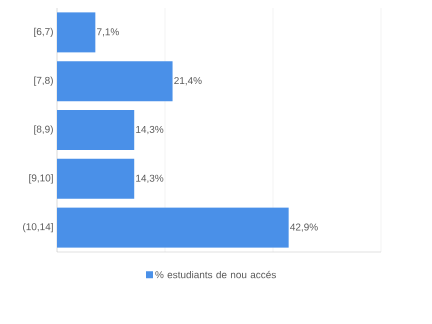  I want to click on data-label: 42,9%, so click(304, 227).